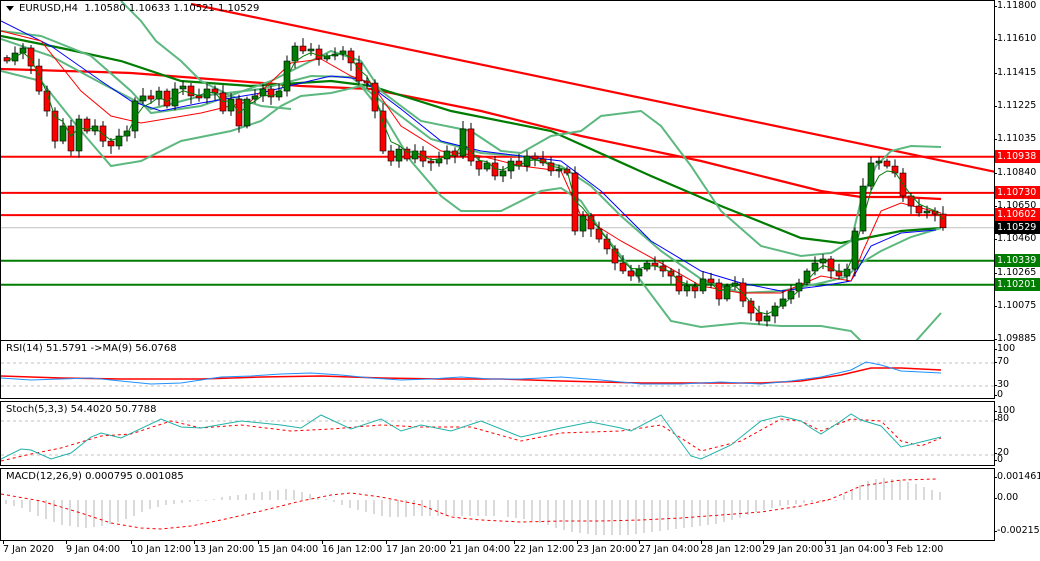 The width and height of the screenshot is (1040, 561). Describe the element at coordinates (998, 459) in the screenshot. I see `stoch-level-0: 0` at that location.